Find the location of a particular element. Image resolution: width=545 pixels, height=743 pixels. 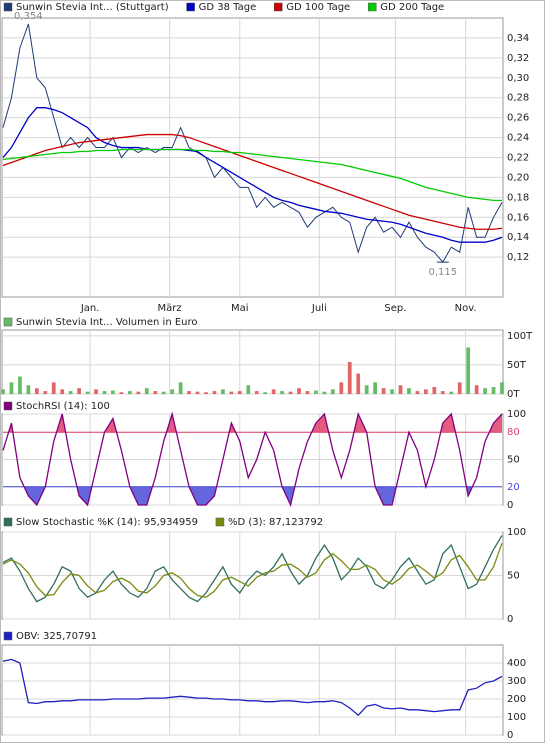

y-tick-label: 0,16 is located at coordinates (518, 217).